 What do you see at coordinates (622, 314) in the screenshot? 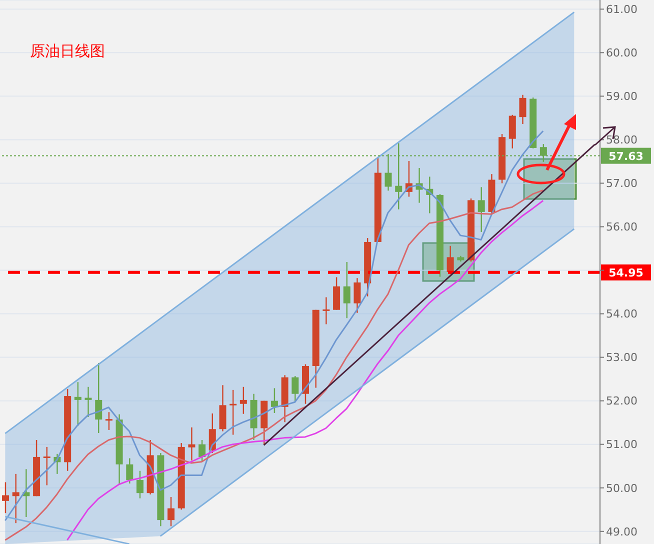
I see `y-tick-label: 54.00` at bounding box center [622, 314].